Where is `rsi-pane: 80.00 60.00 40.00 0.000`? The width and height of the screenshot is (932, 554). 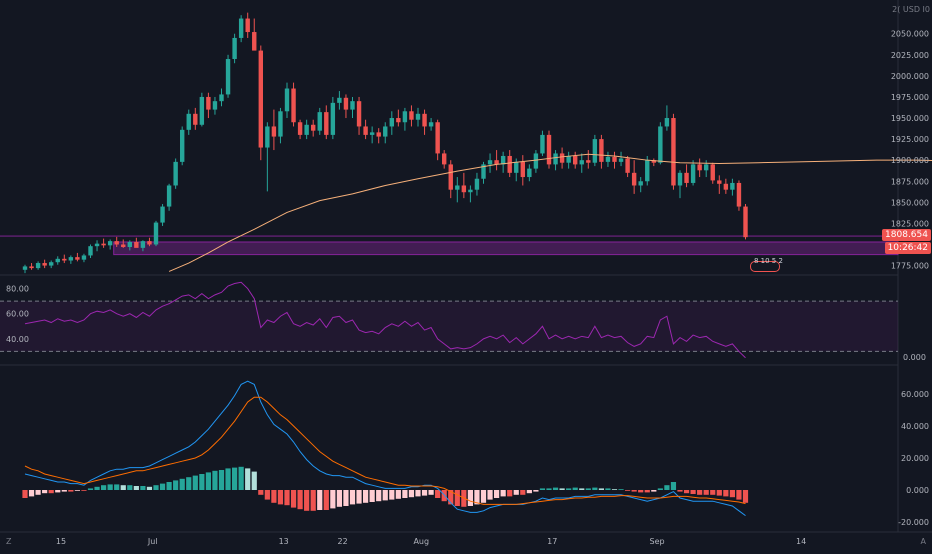
rsi-pane: 80.00 60.00 40.00 0.000 is located at coordinates (463, 321).